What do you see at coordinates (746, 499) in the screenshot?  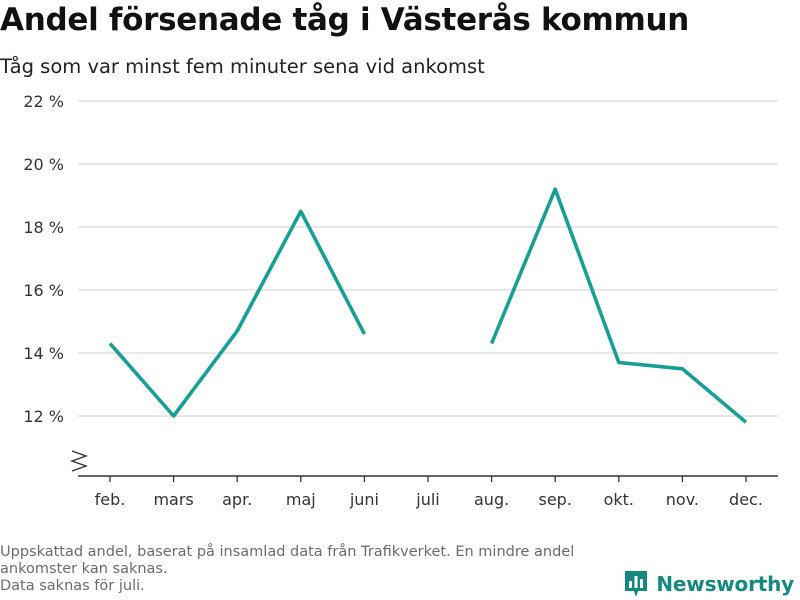 I see `x-tick-label: dec.` at bounding box center [746, 499].